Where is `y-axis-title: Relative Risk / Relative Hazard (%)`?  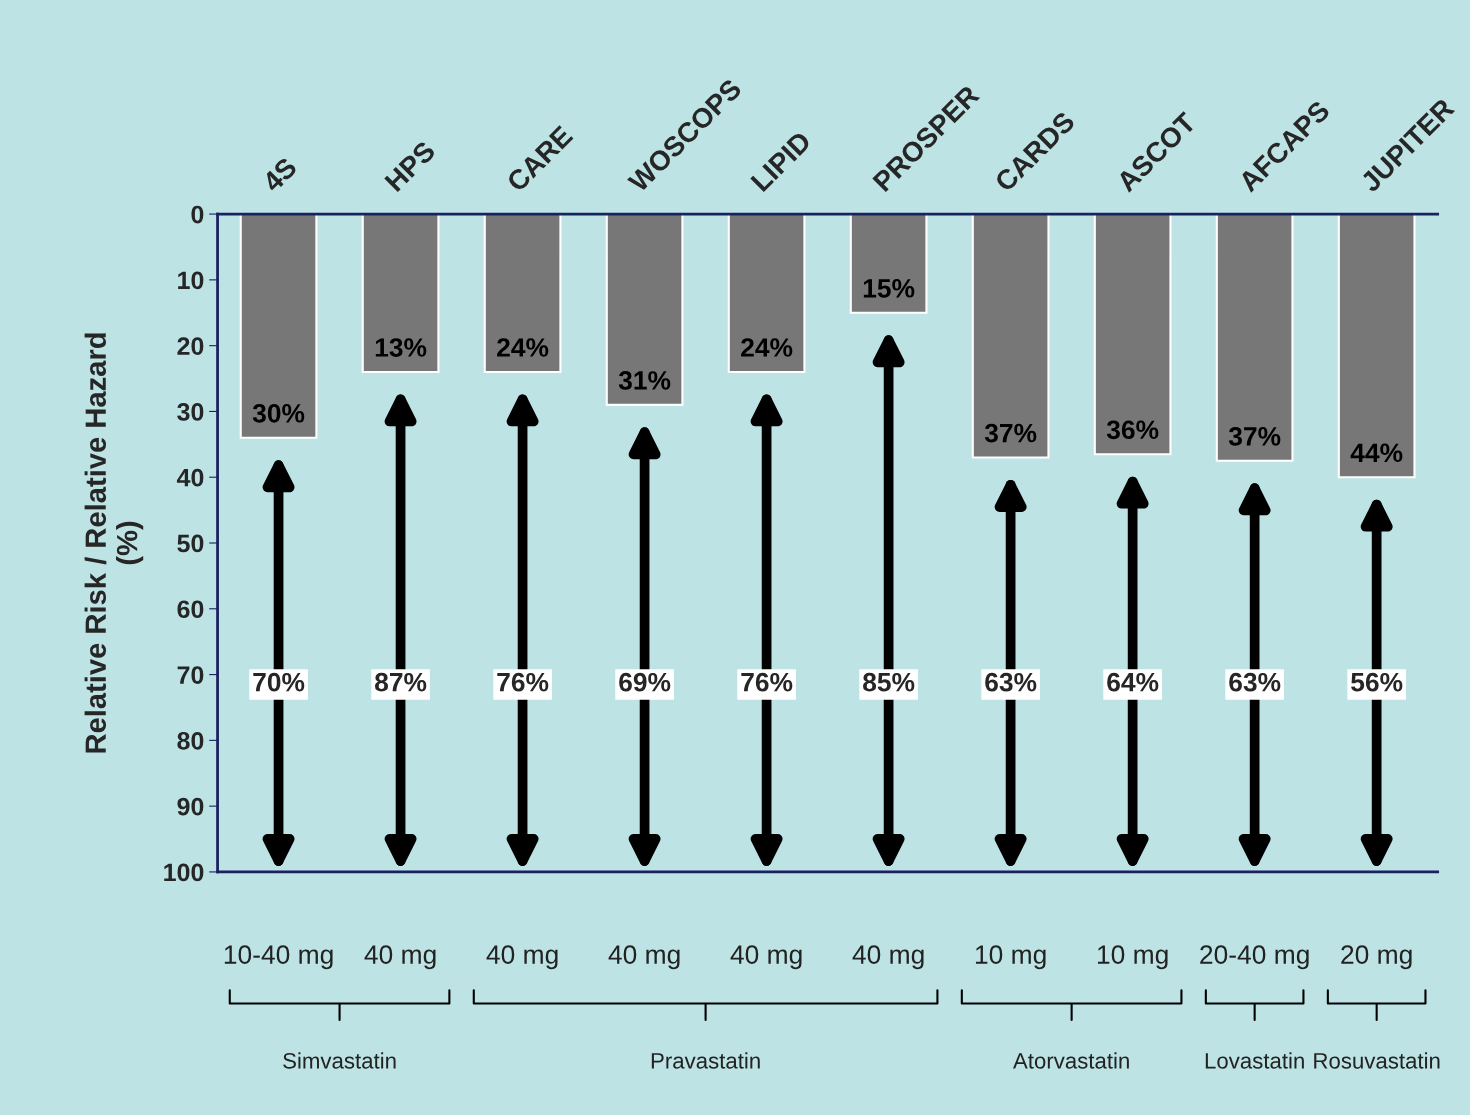
y-axis-title: Relative Risk / Relative Hazard (%) is located at coordinates (114, 543).